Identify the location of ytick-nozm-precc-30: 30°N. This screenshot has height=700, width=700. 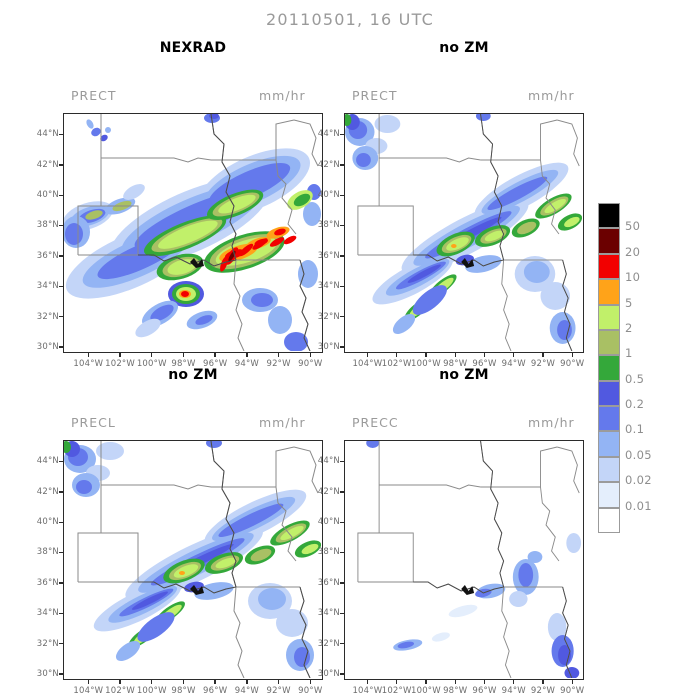
(328, 673).